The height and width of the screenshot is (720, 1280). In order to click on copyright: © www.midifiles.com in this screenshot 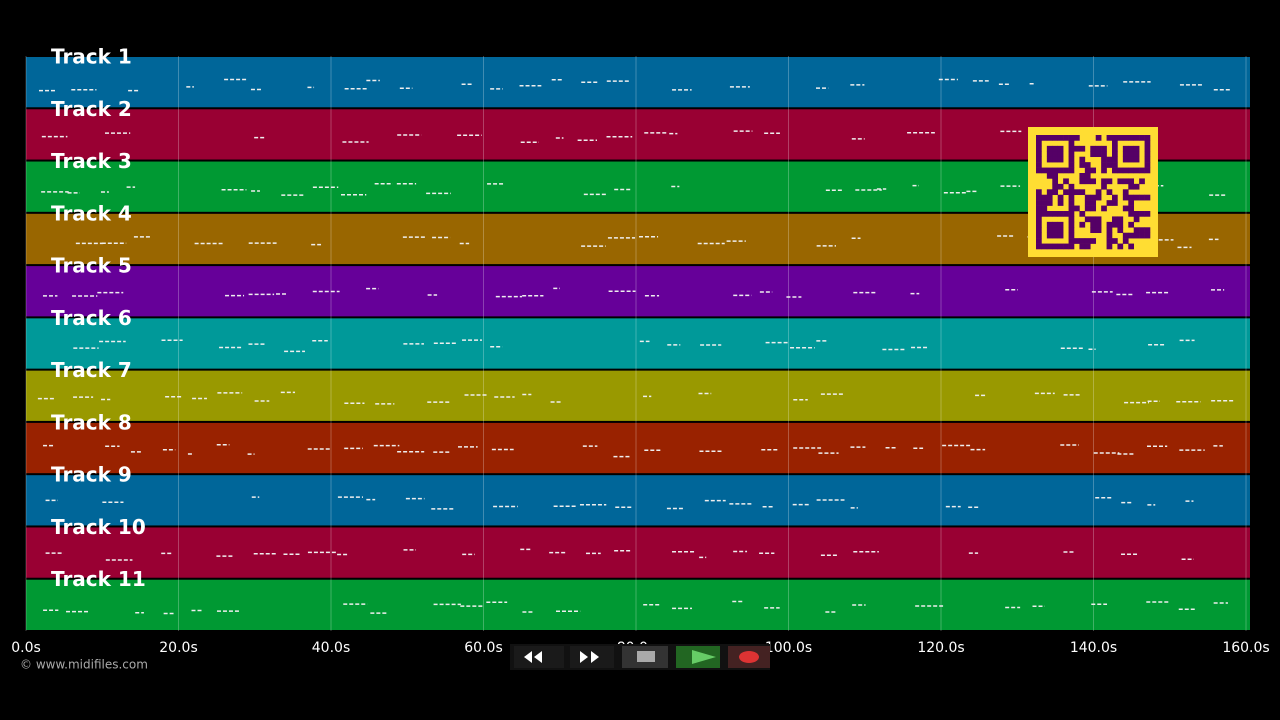, I will do `click(84, 665)`.